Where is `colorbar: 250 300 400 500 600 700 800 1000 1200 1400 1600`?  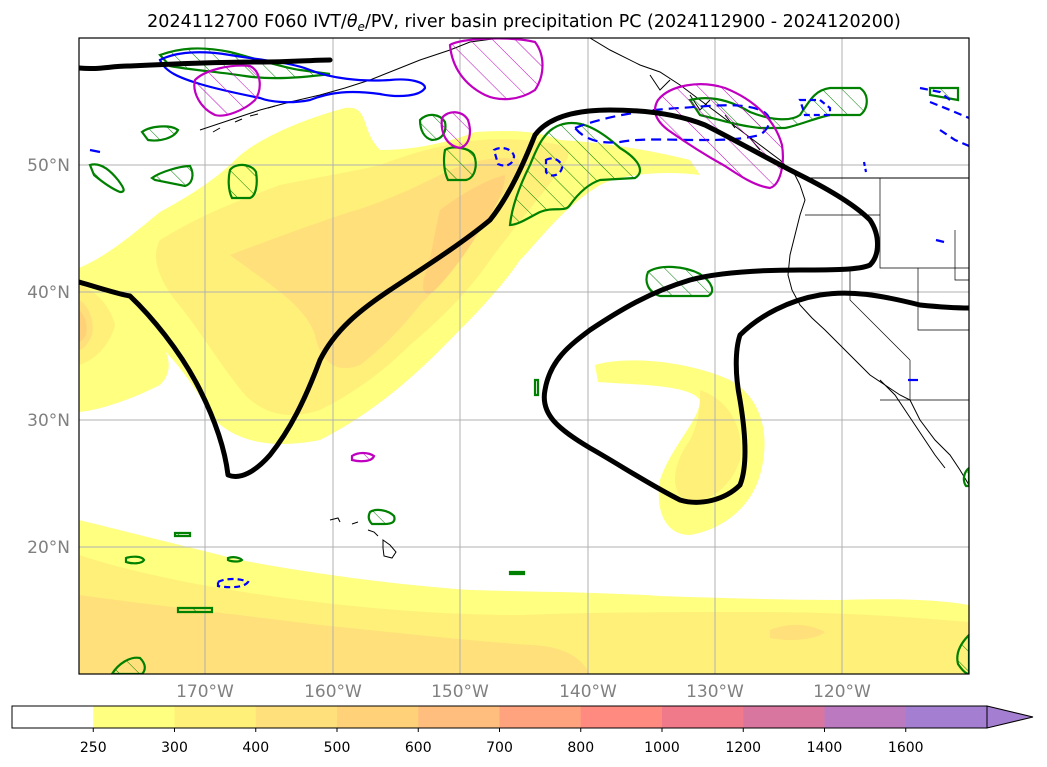 colorbar: 250 300 400 500 600 700 800 1000 1200 1400 1600 is located at coordinates (522, 730).